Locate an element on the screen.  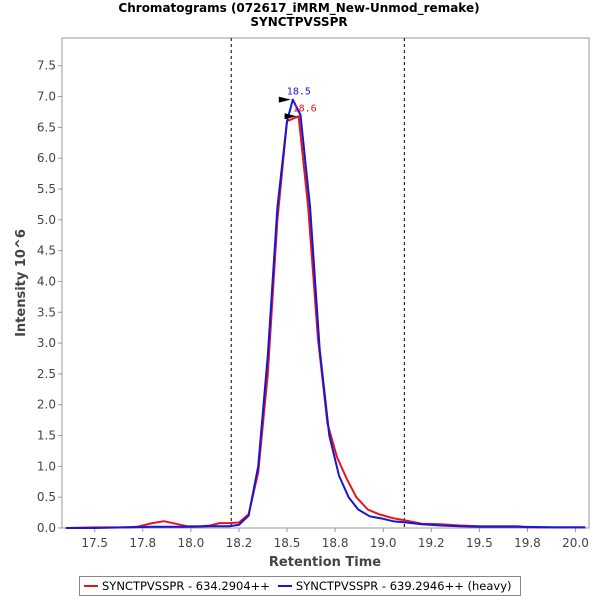
x-tick-label: 18.5 is located at coordinates (287, 543).